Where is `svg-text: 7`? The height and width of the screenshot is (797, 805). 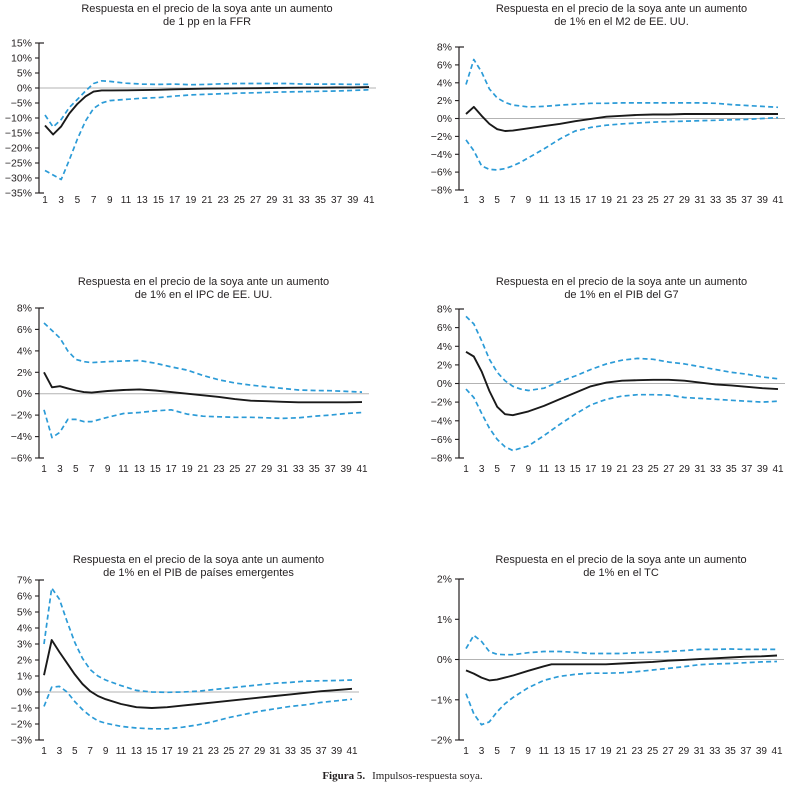
svg-text: 7 is located at coordinates (513, 751).